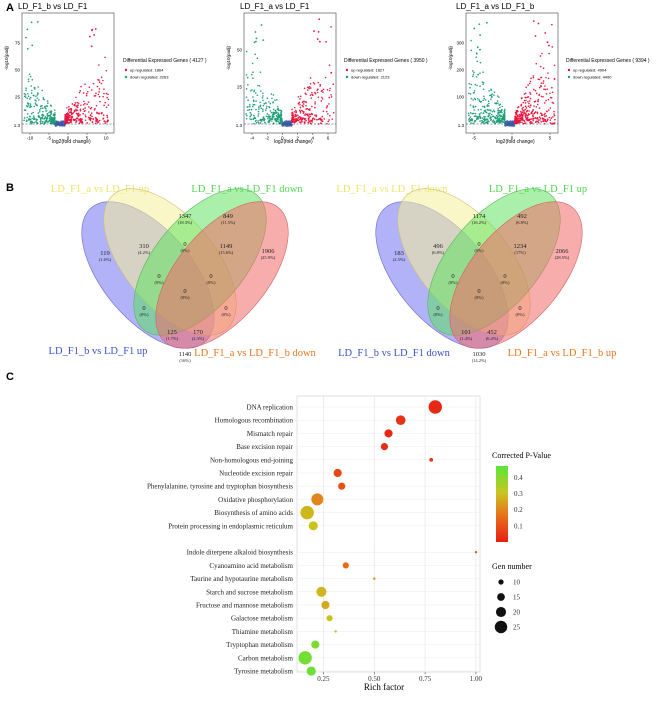 The image size is (664, 709). I want to click on term-label: Starch and sucrose metabolism, so click(249, 592).